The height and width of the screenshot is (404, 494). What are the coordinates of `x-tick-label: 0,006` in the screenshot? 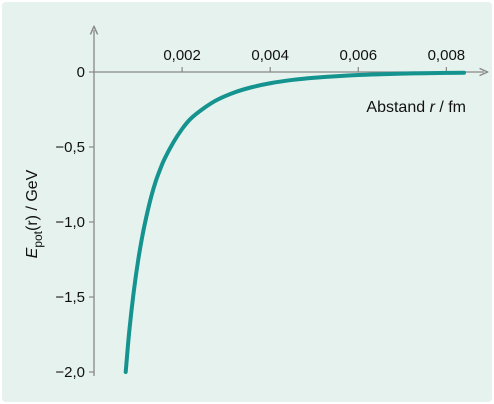 It's located at (359, 55).